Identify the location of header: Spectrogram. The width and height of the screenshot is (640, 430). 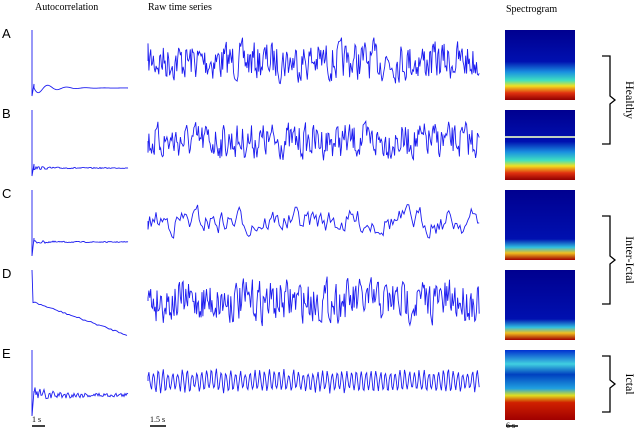
(531, 9).